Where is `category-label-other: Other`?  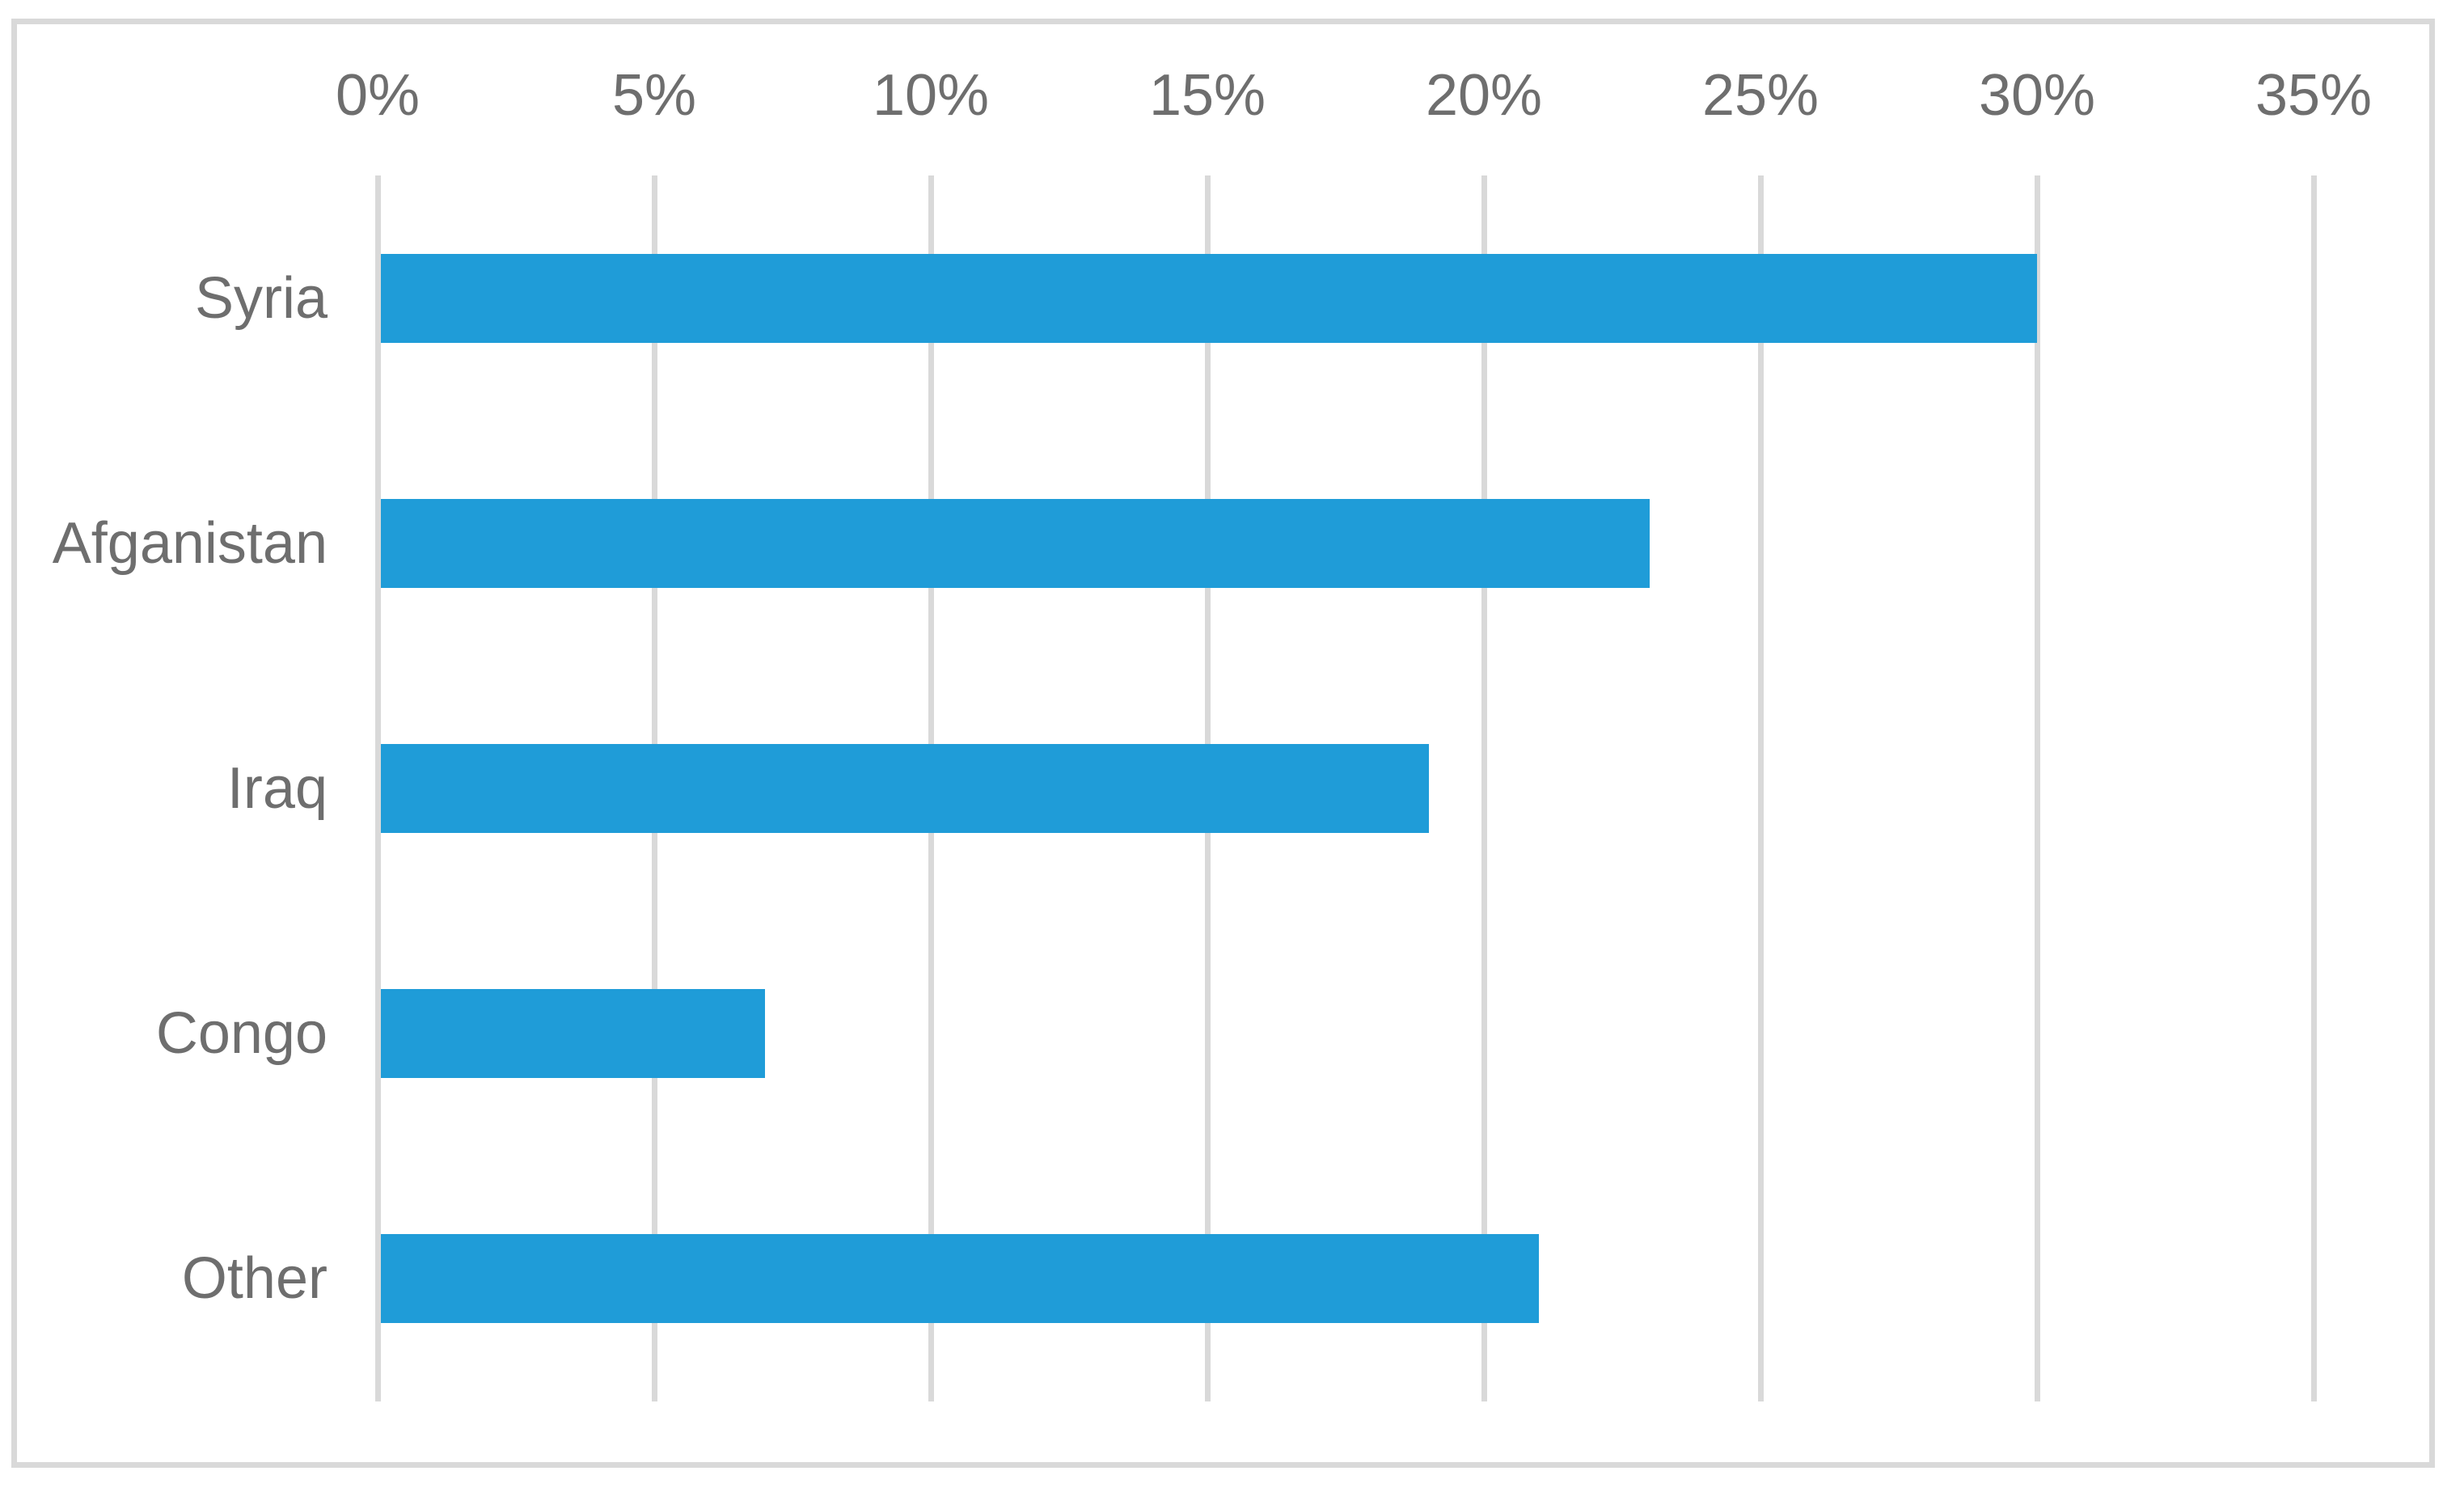 category-label-other: Other is located at coordinates (254, 1279).